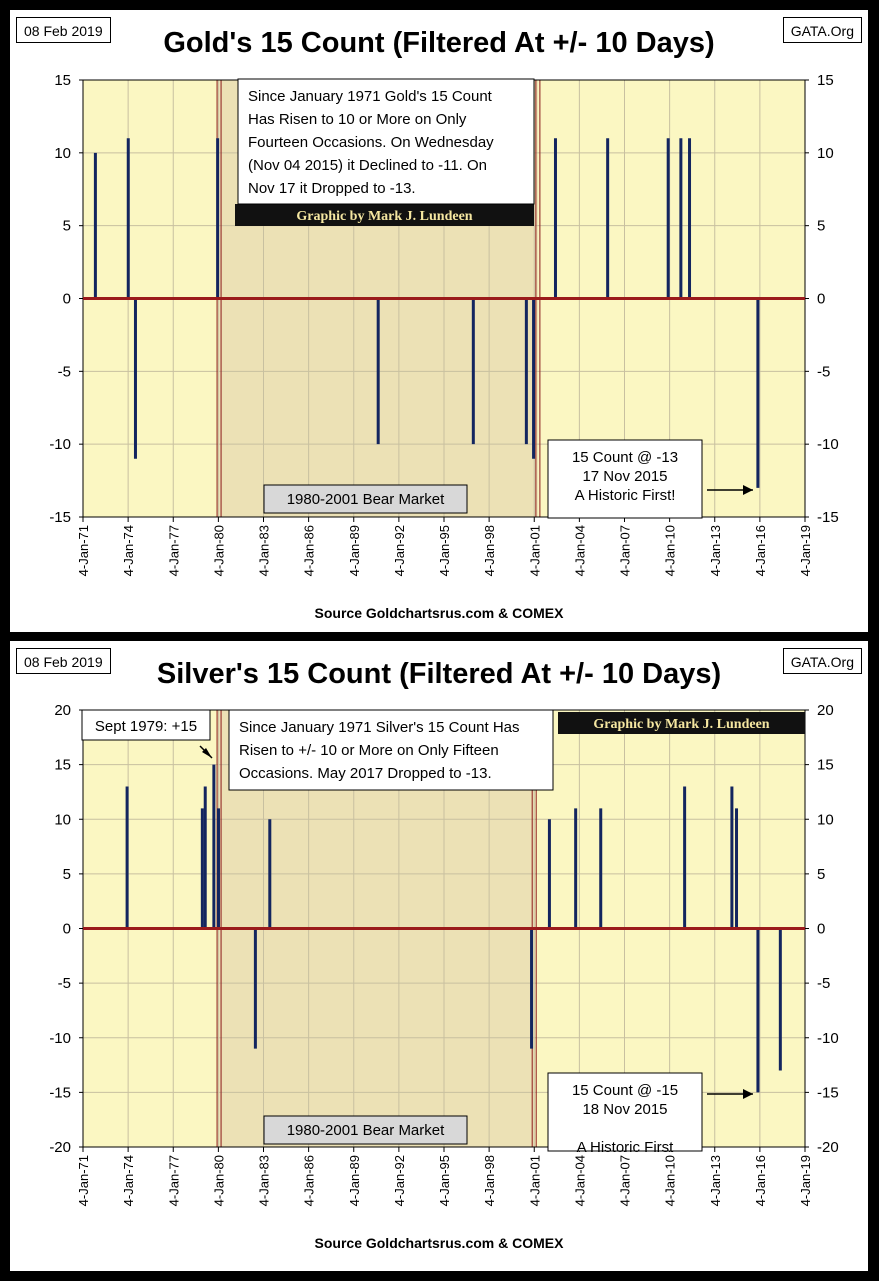 Image resolution: width=879 pixels, height=1281 pixels. What do you see at coordinates (64, 371) in the screenshot?
I see `y-tick-label-left: -5` at bounding box center [64, 371].